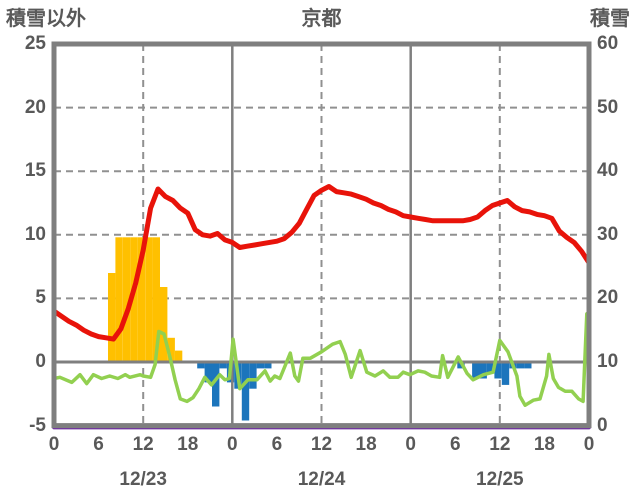  What do you see at coordinates (608, 171) in the screenshot?
I see `right-axis-tick-label: 40` at bounding box center [608, 171].